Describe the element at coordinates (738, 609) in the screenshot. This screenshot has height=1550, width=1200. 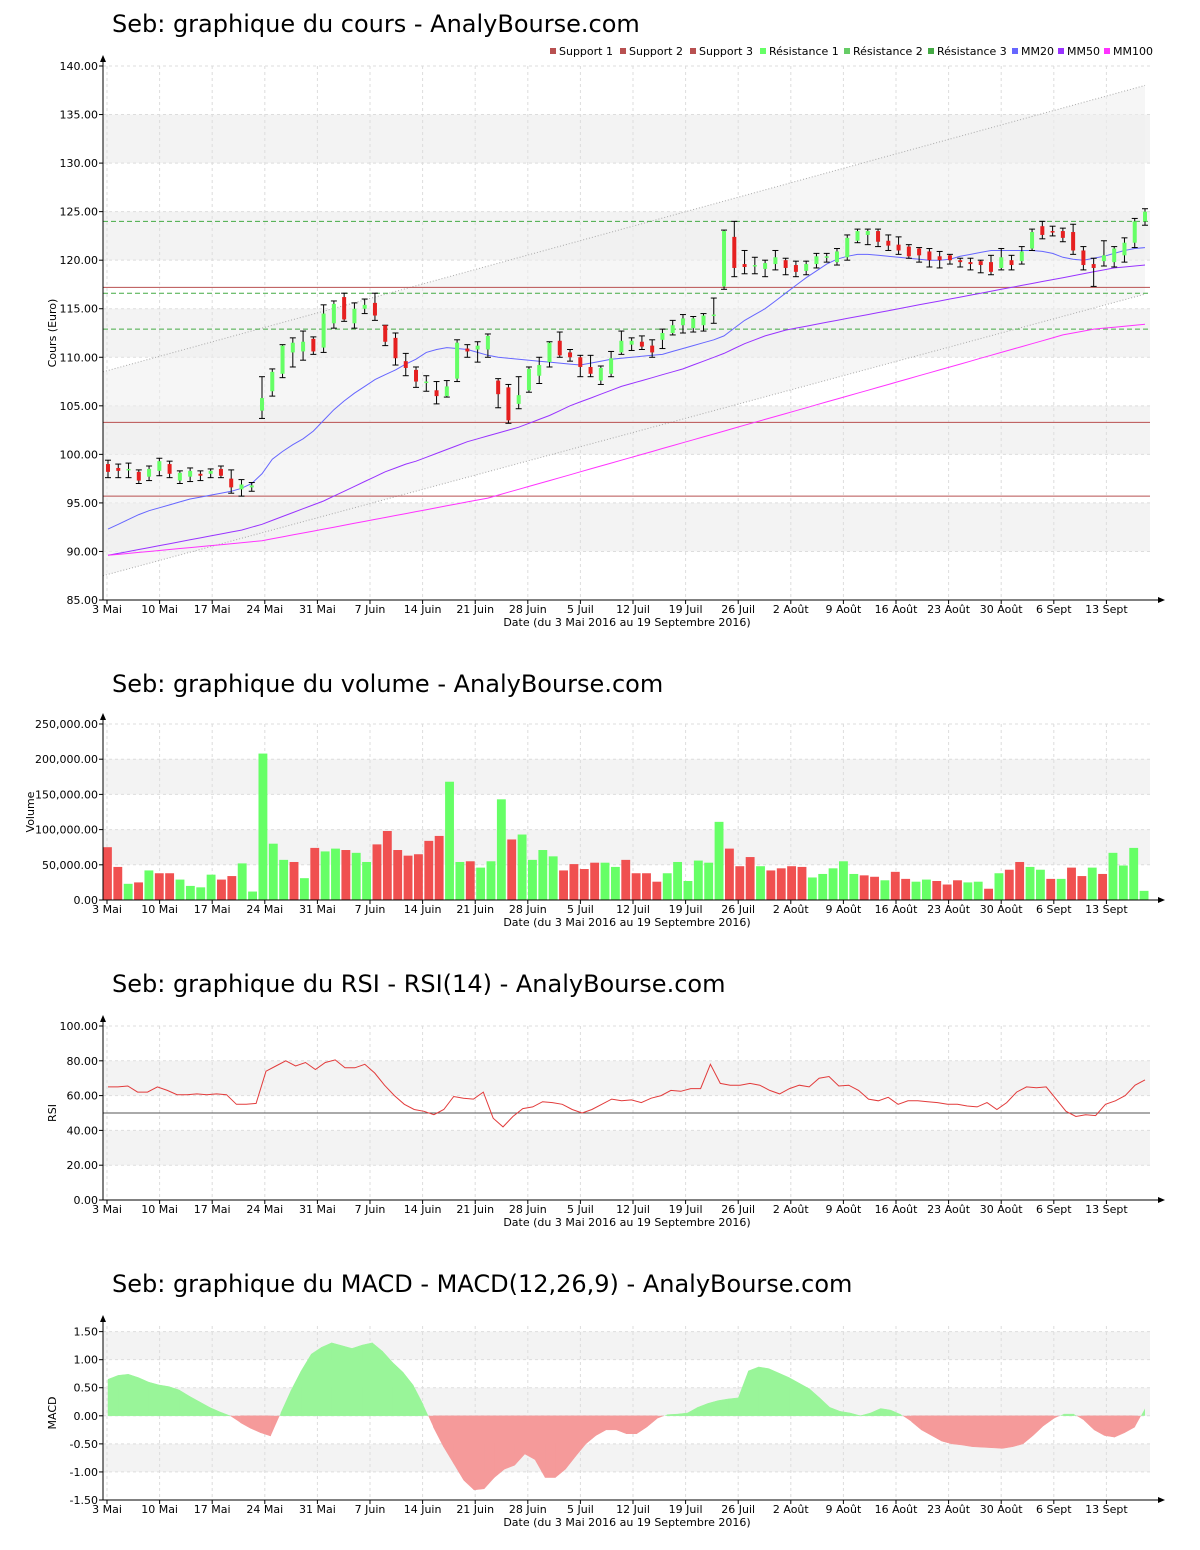
I see `x-tick-label: 26 Juil` at that location.